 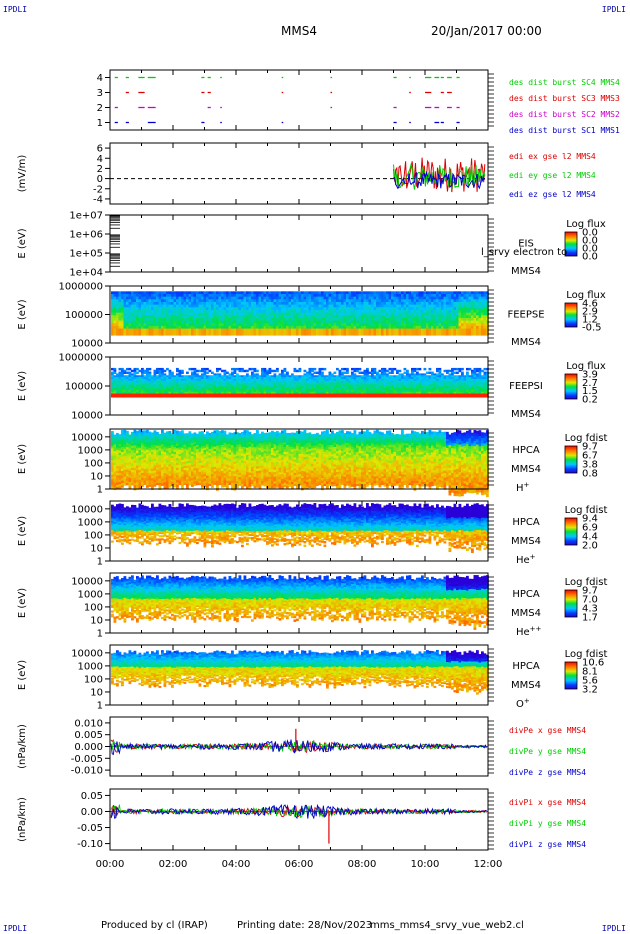 I want to click on colorbar, so click(x=571, y=315).